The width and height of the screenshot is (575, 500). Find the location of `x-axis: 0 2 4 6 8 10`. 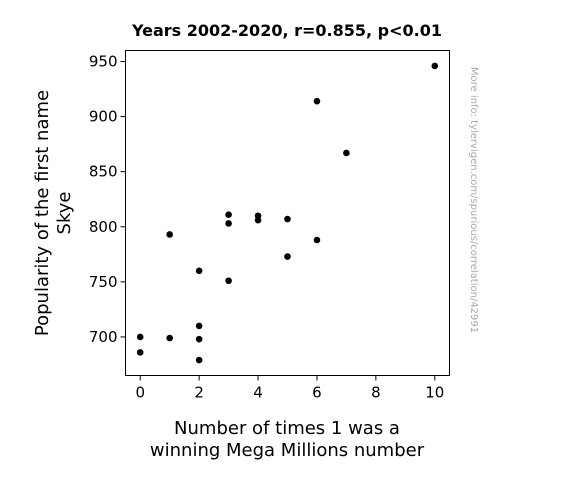

x-axis: 0 2 4 6 8 10 is located at coordinates (289, 388).